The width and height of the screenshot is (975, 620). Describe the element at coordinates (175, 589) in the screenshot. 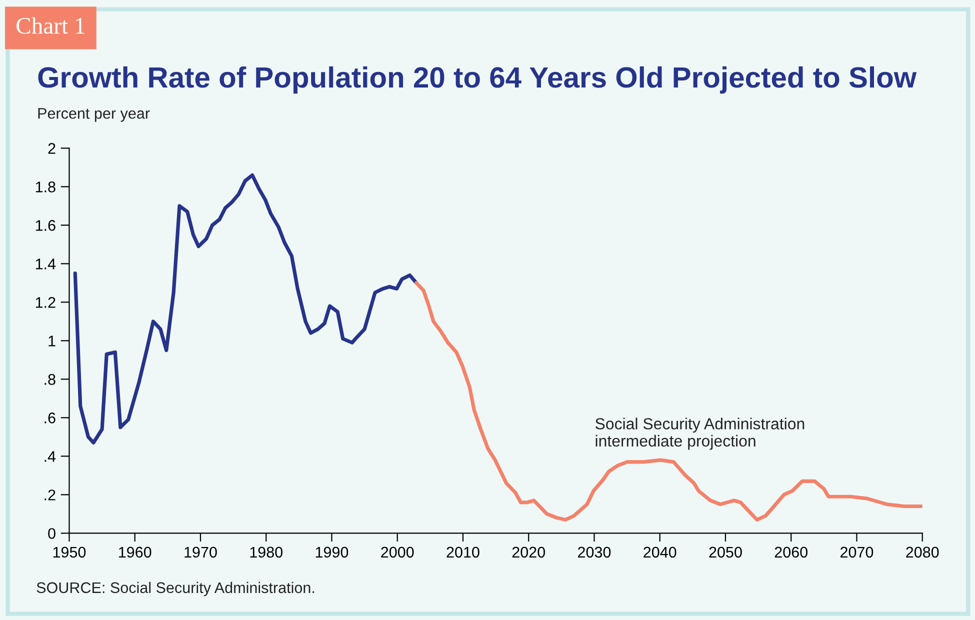

I see `source-note: SOURCE: Social Security Administration.` at that location.